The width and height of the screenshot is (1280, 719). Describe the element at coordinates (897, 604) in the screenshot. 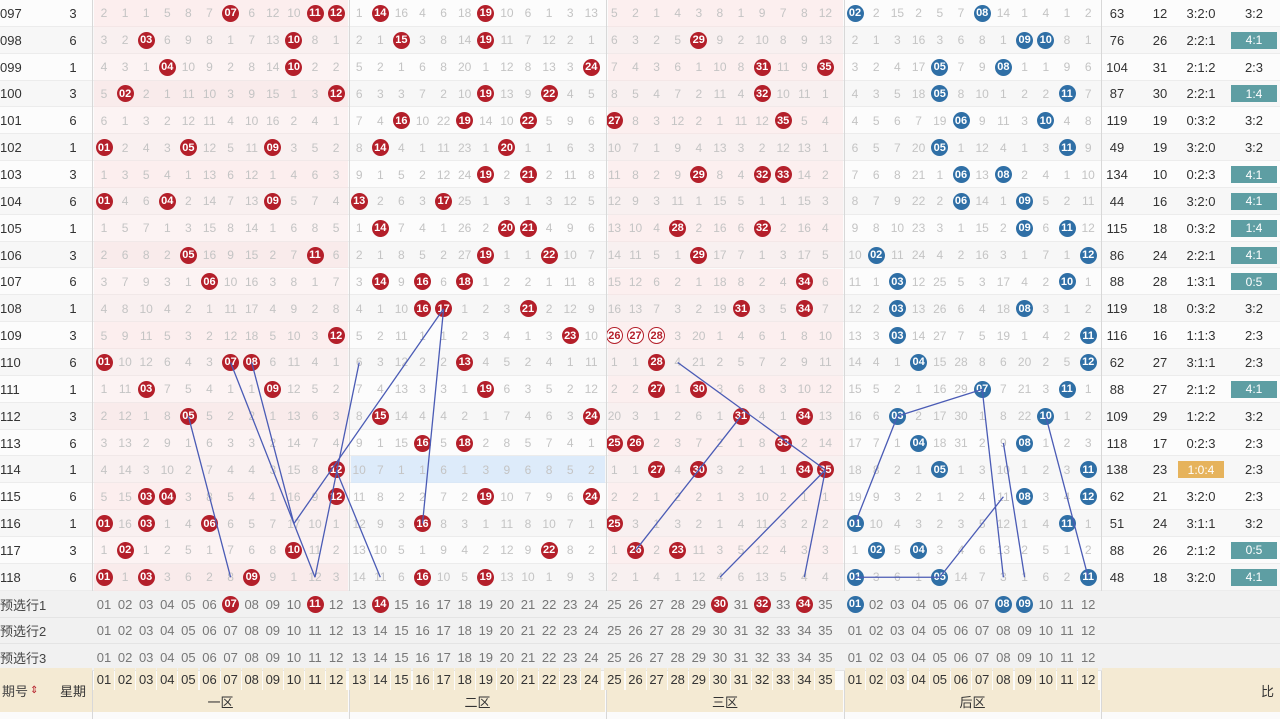

I see `preselect-blue-cell: 03` at that location.